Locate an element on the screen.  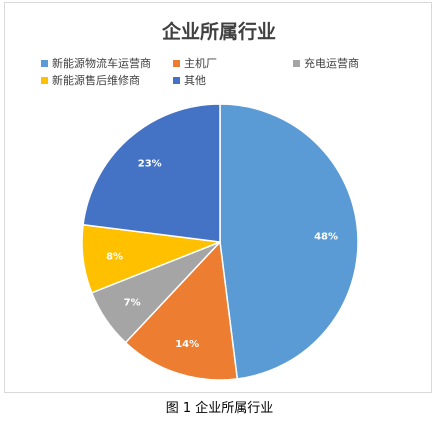
legend-item: 新能源物流车运营商 is located at coordinates (96, 63).